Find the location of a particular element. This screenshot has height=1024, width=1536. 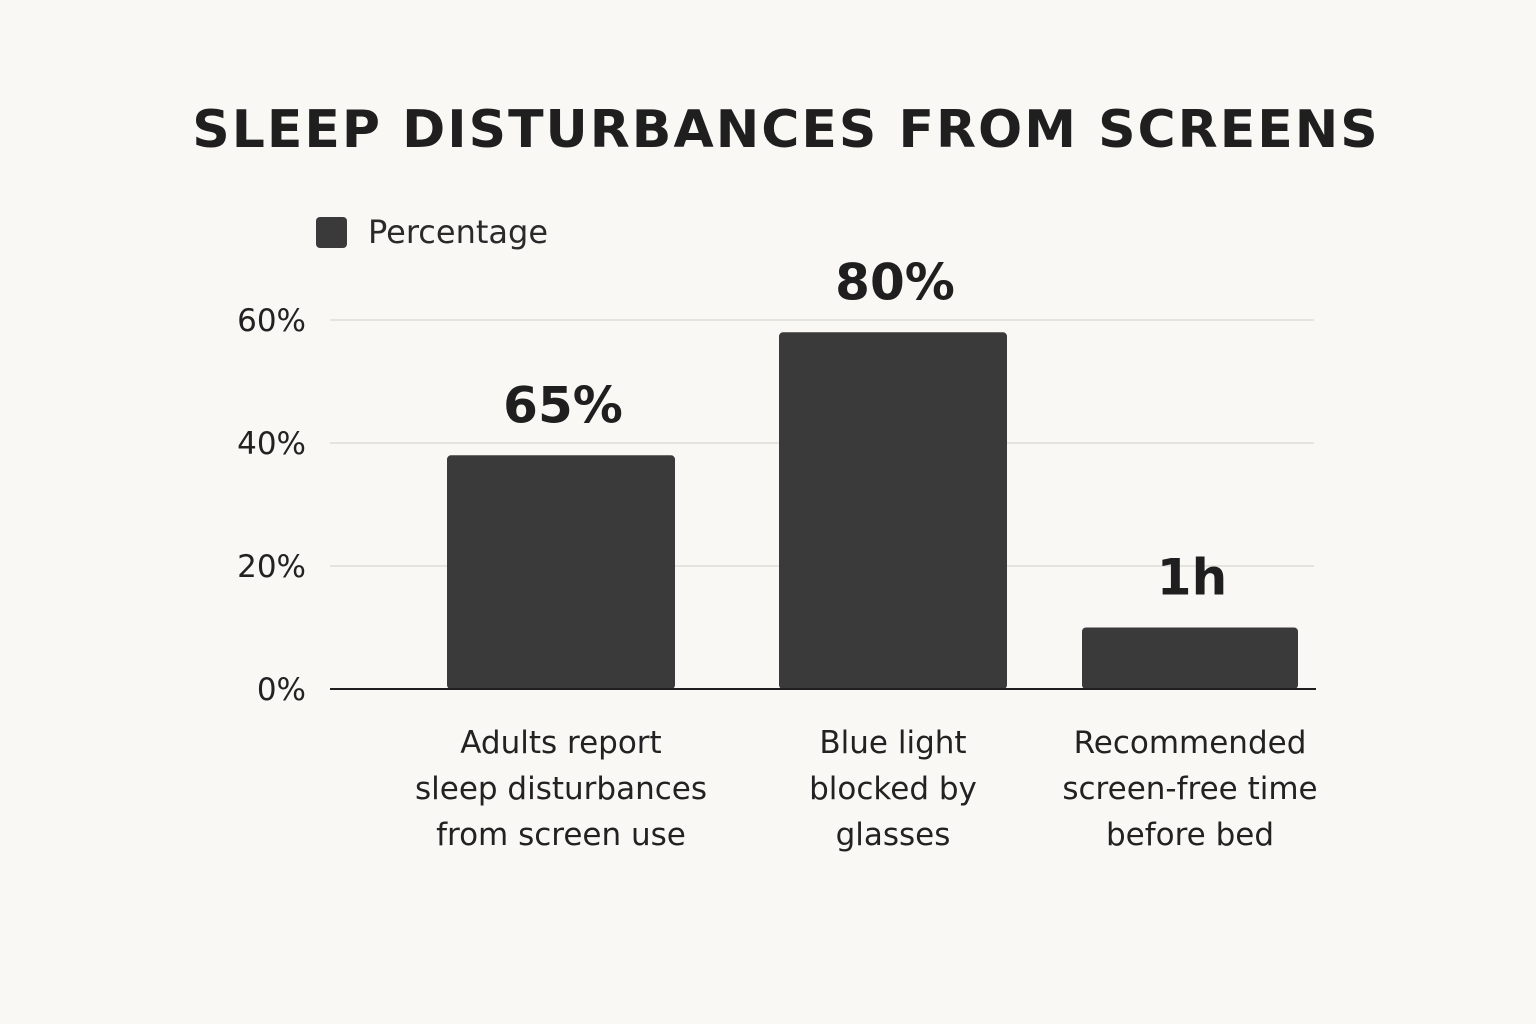

category-label-line: sleep disturbances is located at coordinates (561, 789).